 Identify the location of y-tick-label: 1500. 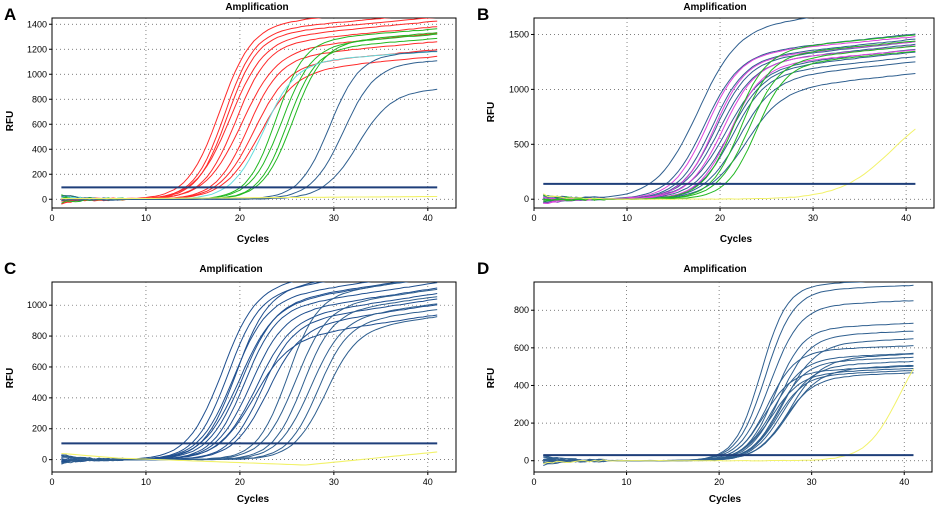
(519, 34).